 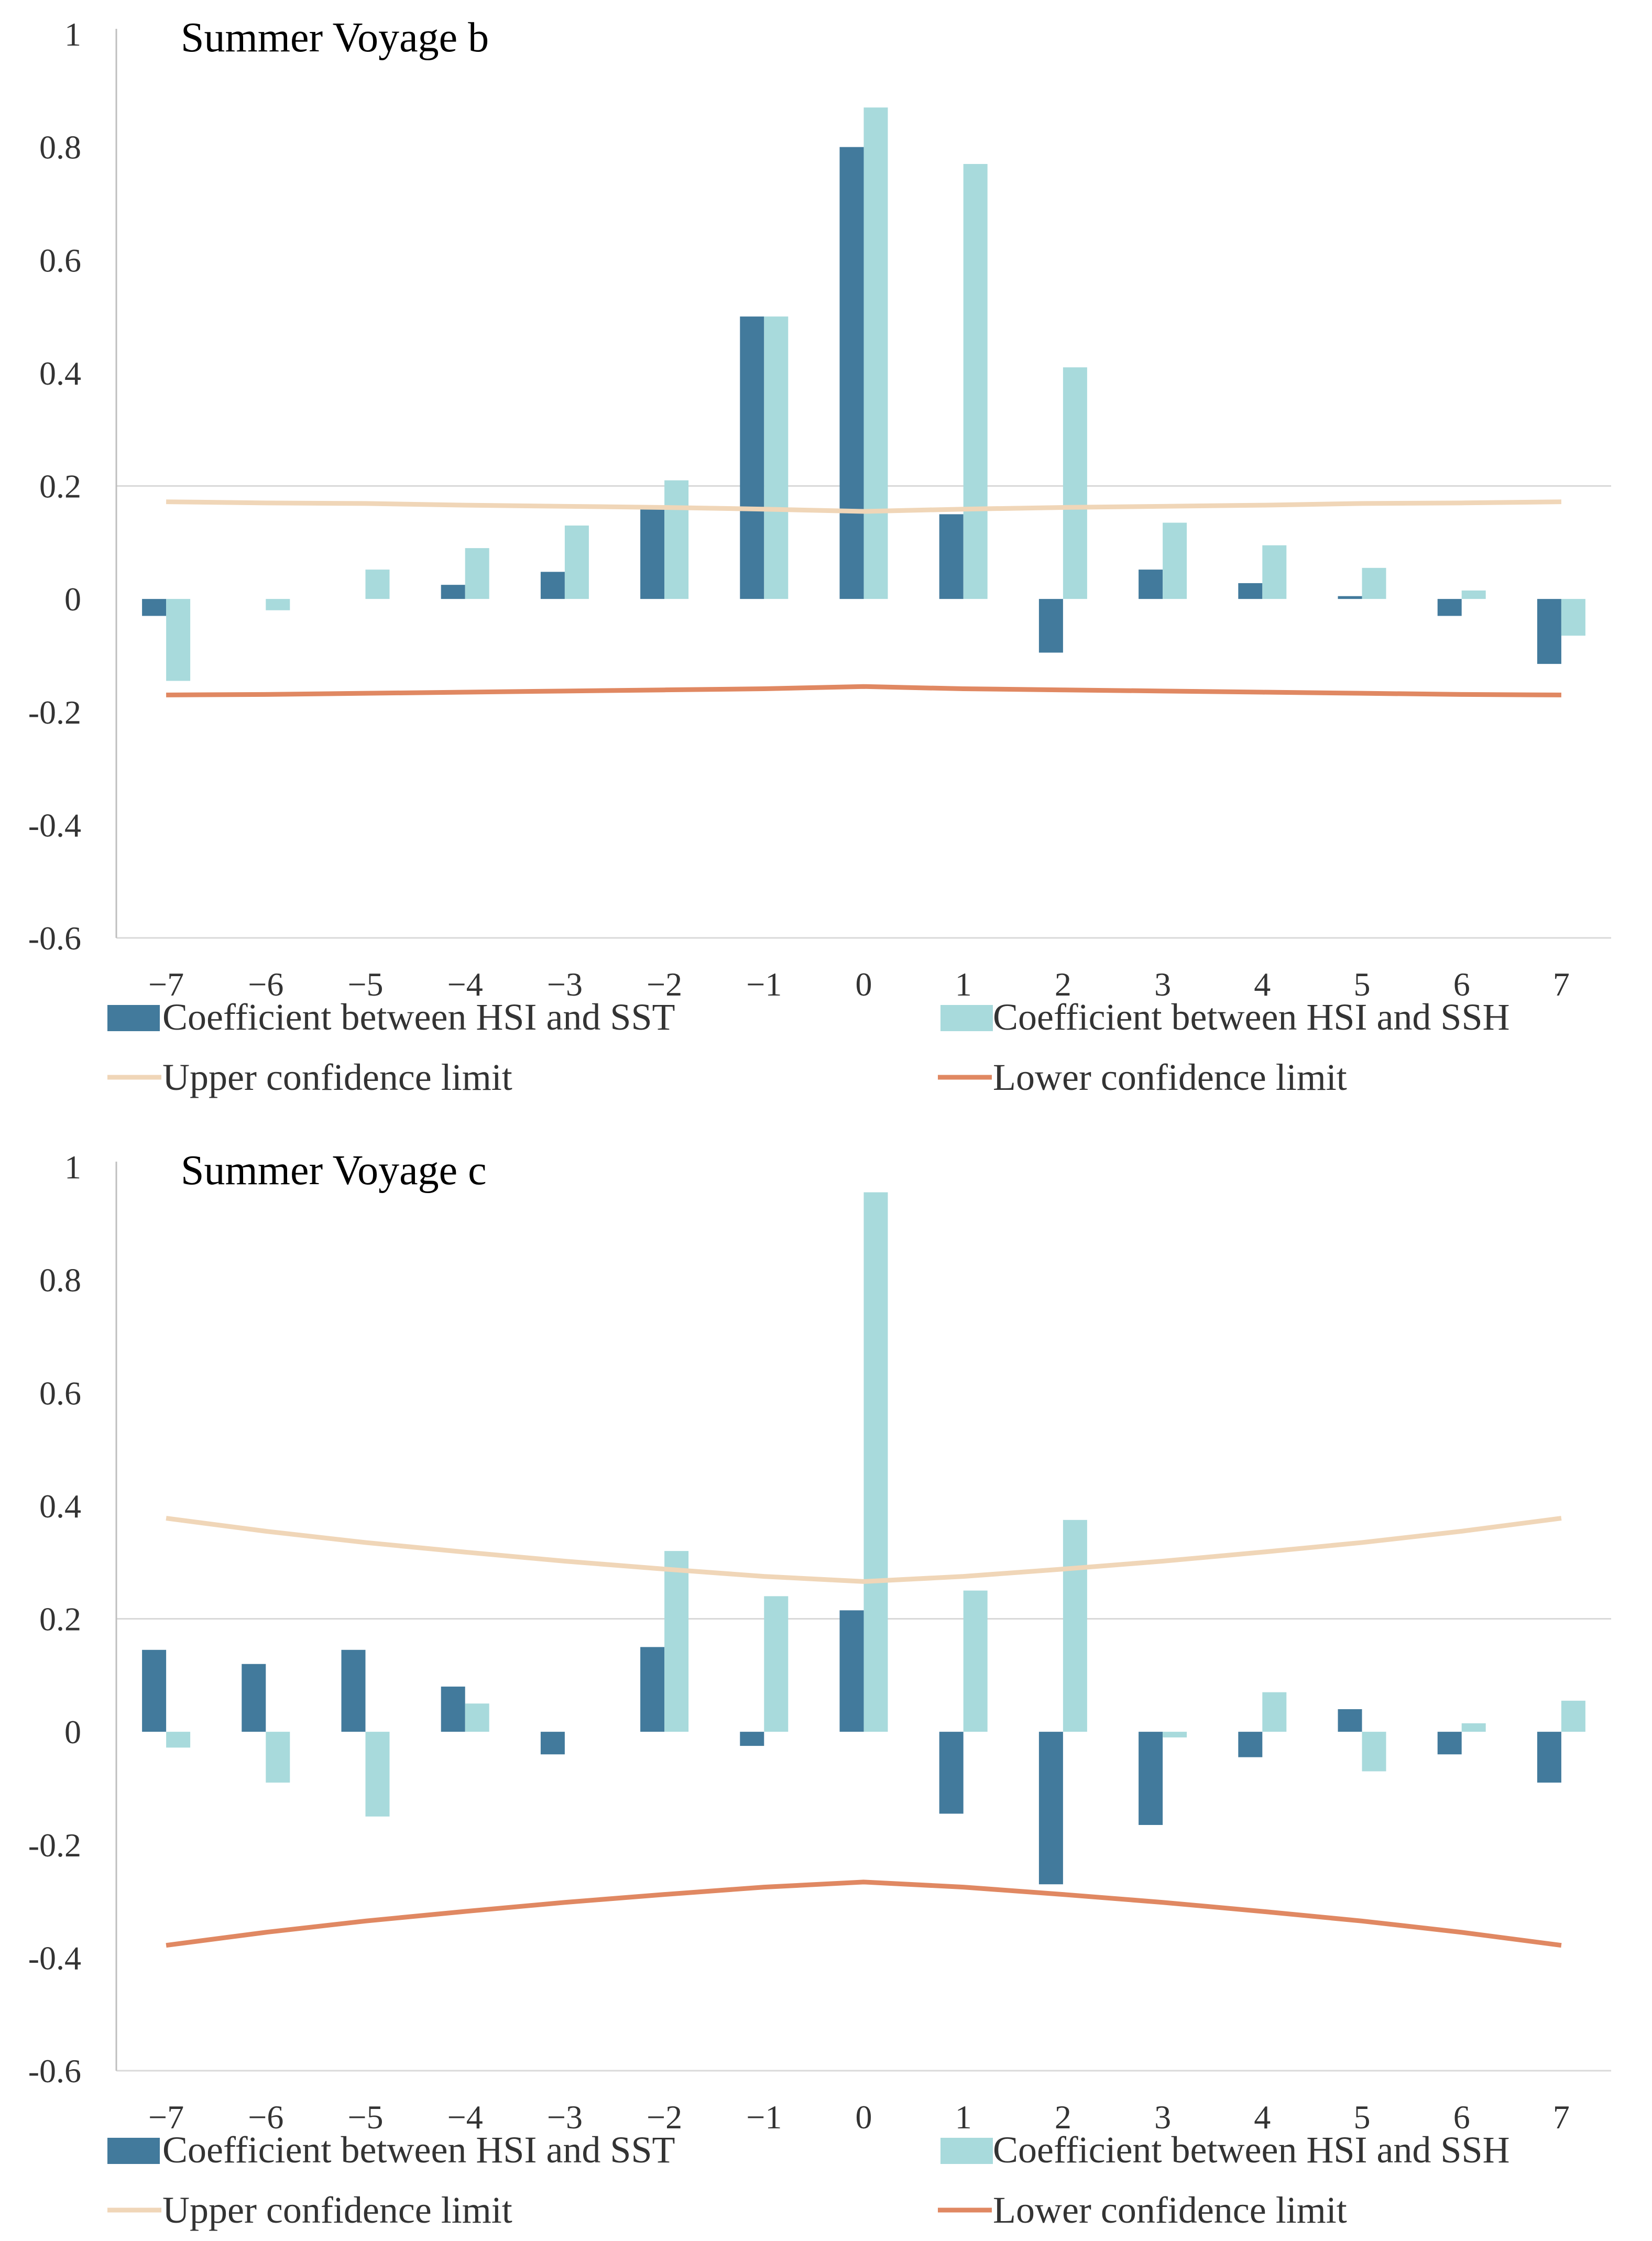 I want to click on x-tick-label: 5, so click(x=1362, y=2117).